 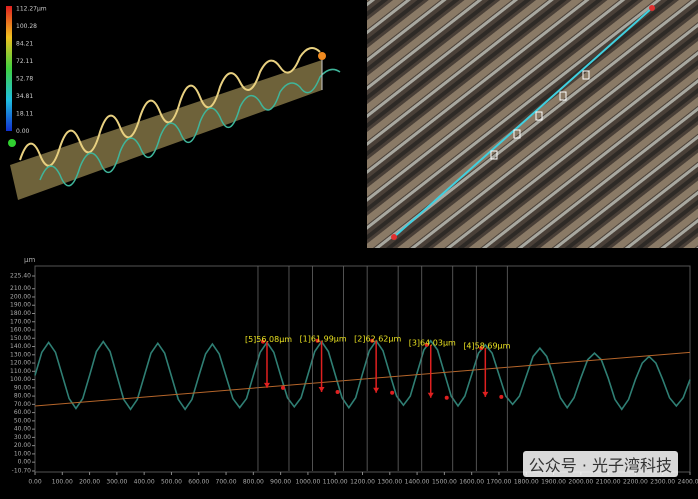 I want to click on y-tick-label: 40.00, so click(x=22, y=429).